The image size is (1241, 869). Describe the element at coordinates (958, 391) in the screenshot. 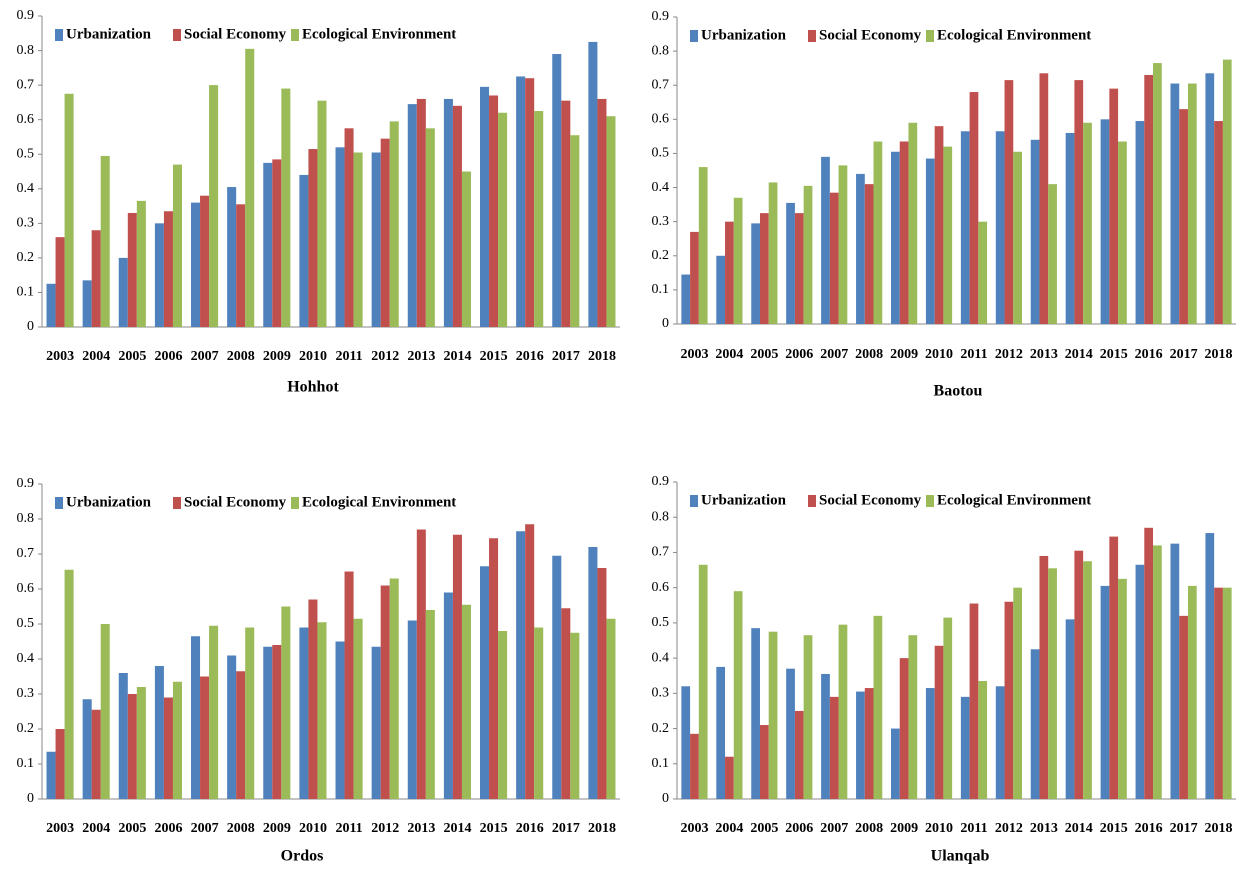

I see `chart-title: Baotou` at that location.